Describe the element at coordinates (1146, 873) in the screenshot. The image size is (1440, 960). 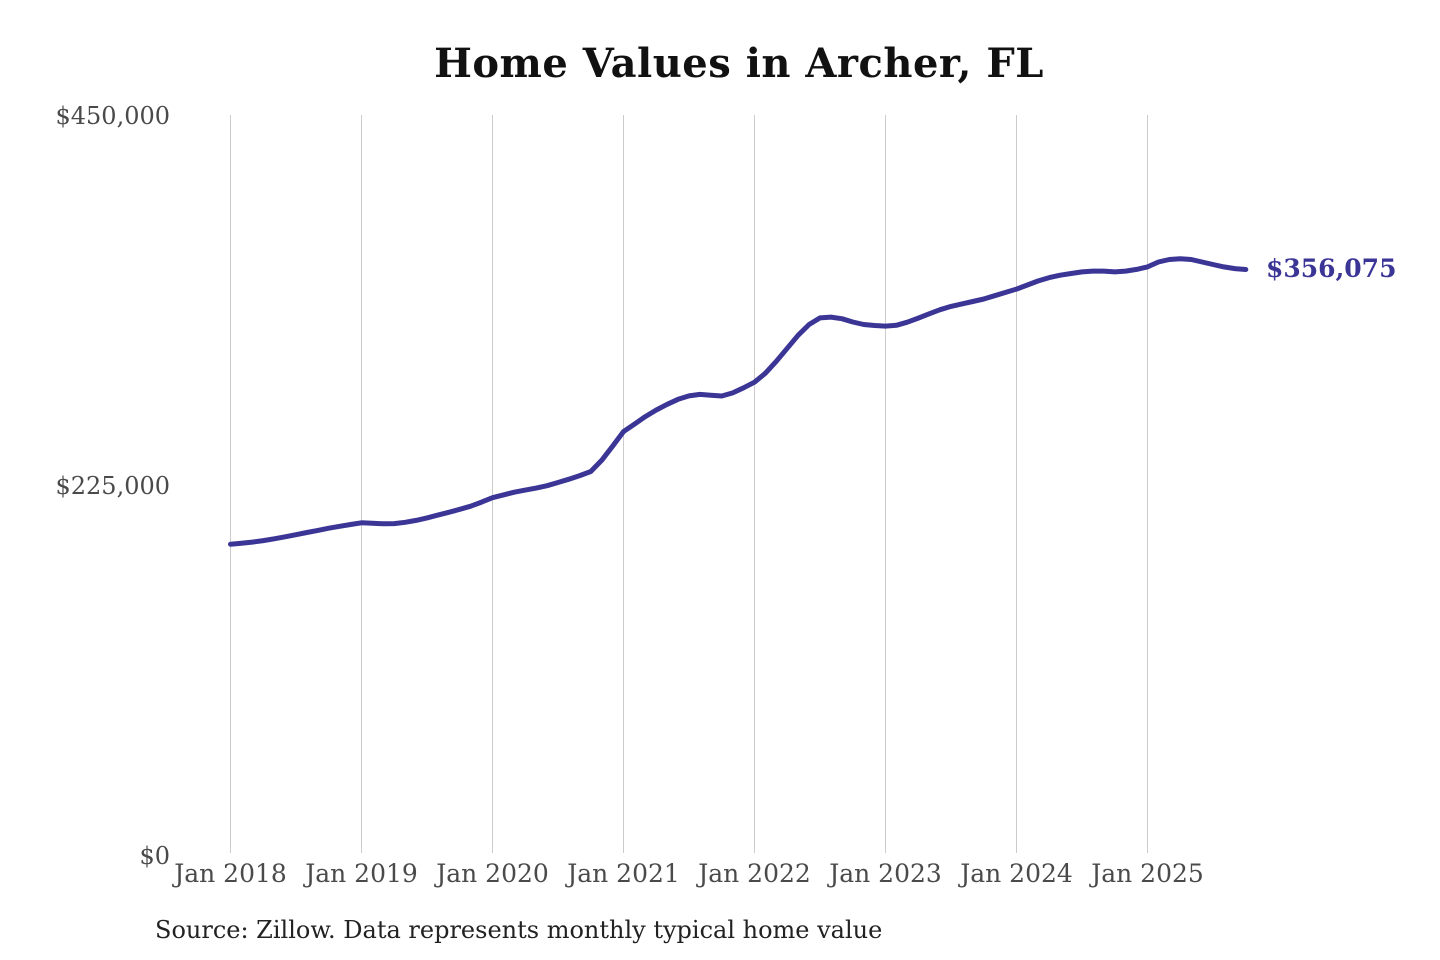
I see `x-tick-label: Jan 2025` at that location.